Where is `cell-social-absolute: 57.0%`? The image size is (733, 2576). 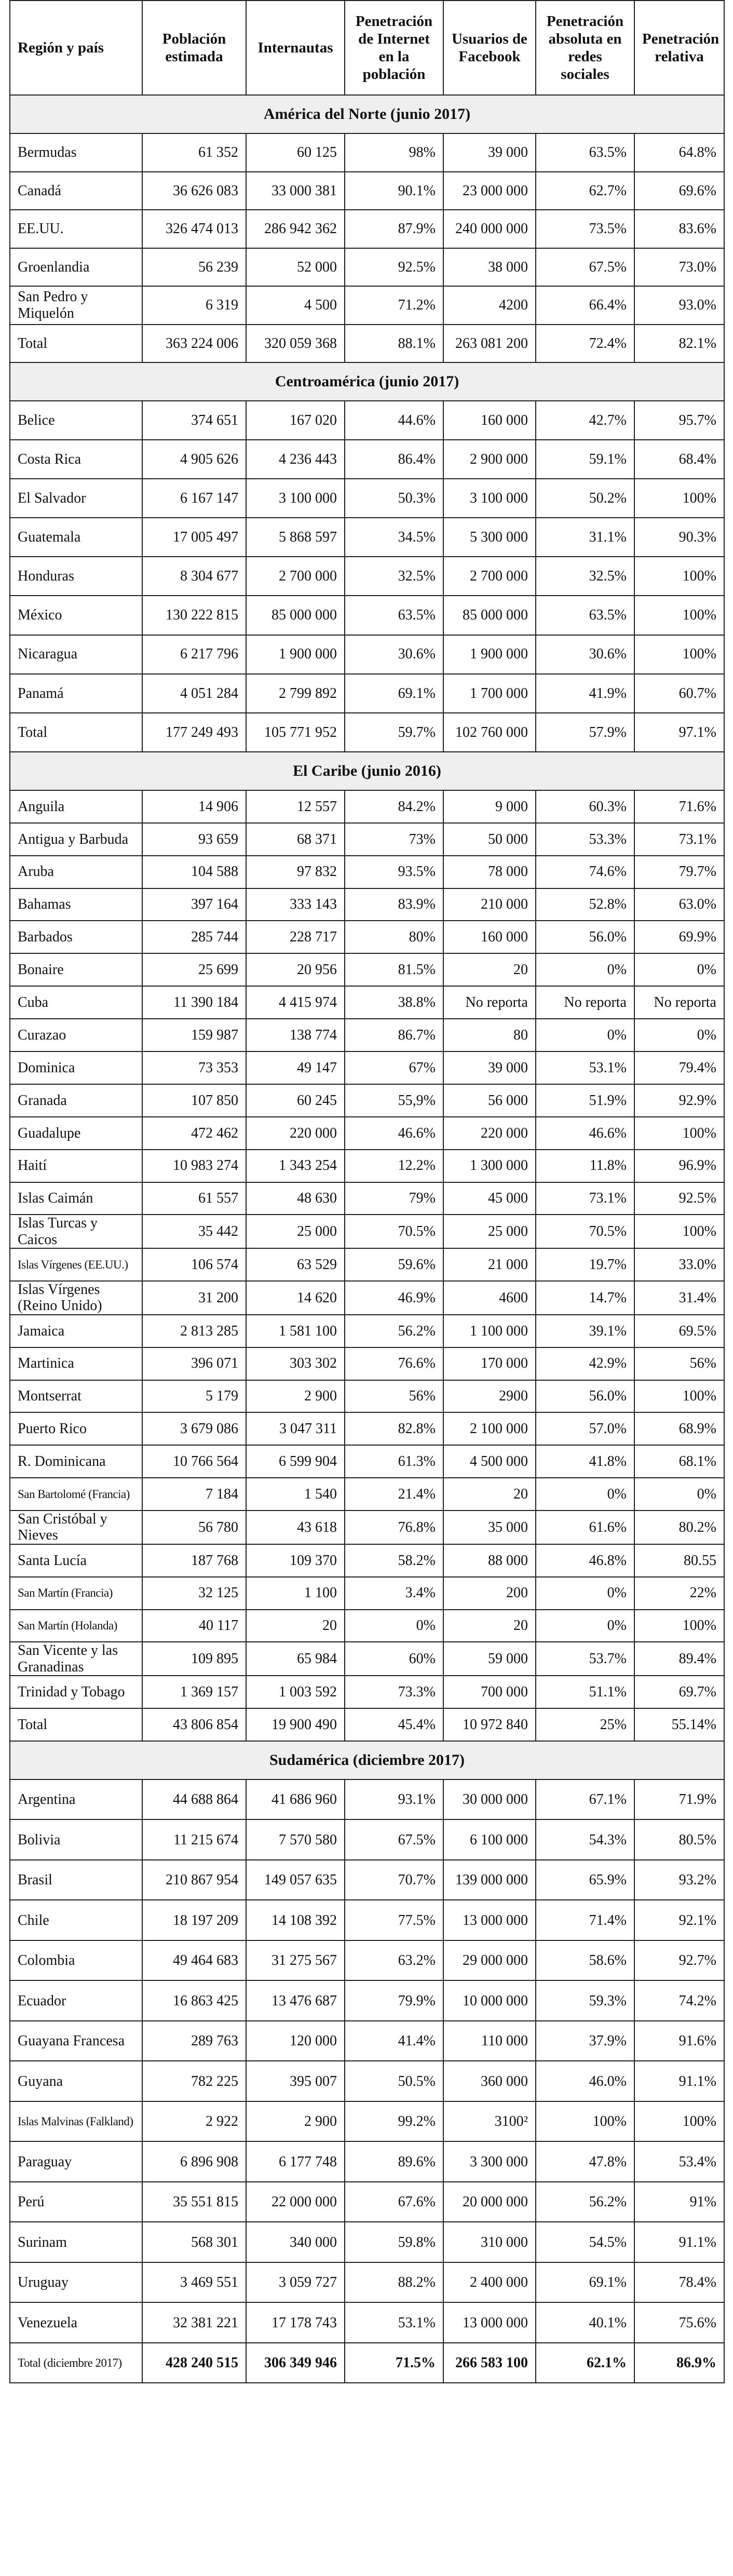 cell-social-absolute: 57.0% is located at coordinates (585, 1429).